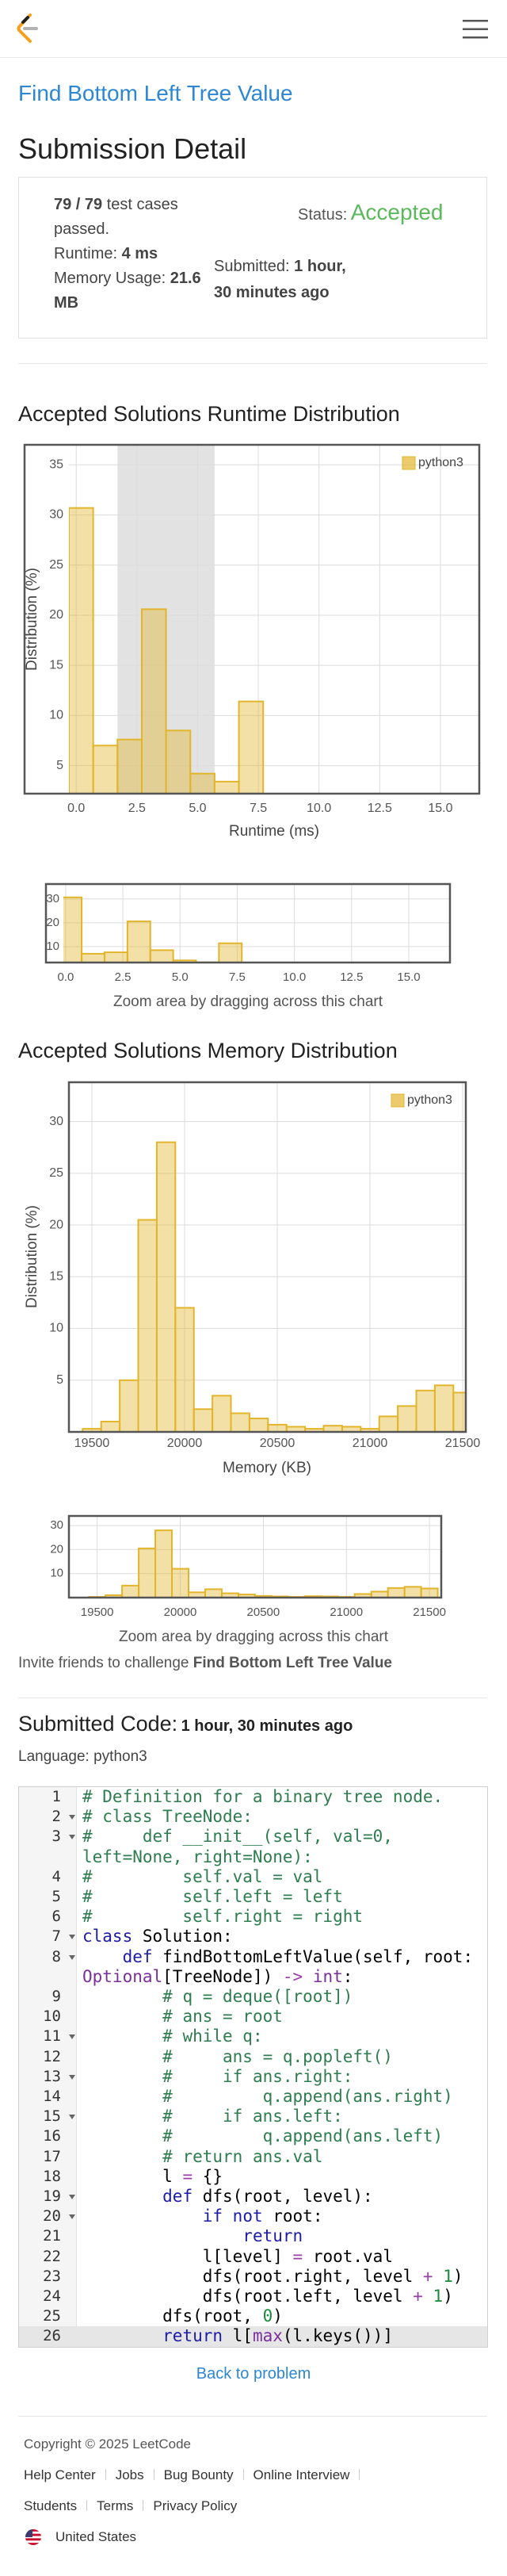 The width and height of the screenshot is (507, 2576). What do you see at coordinates (155, 93) in the screenshot?
I see `problem-title: Find Bottom Left Tree Value` at bounding box center [155, 93].